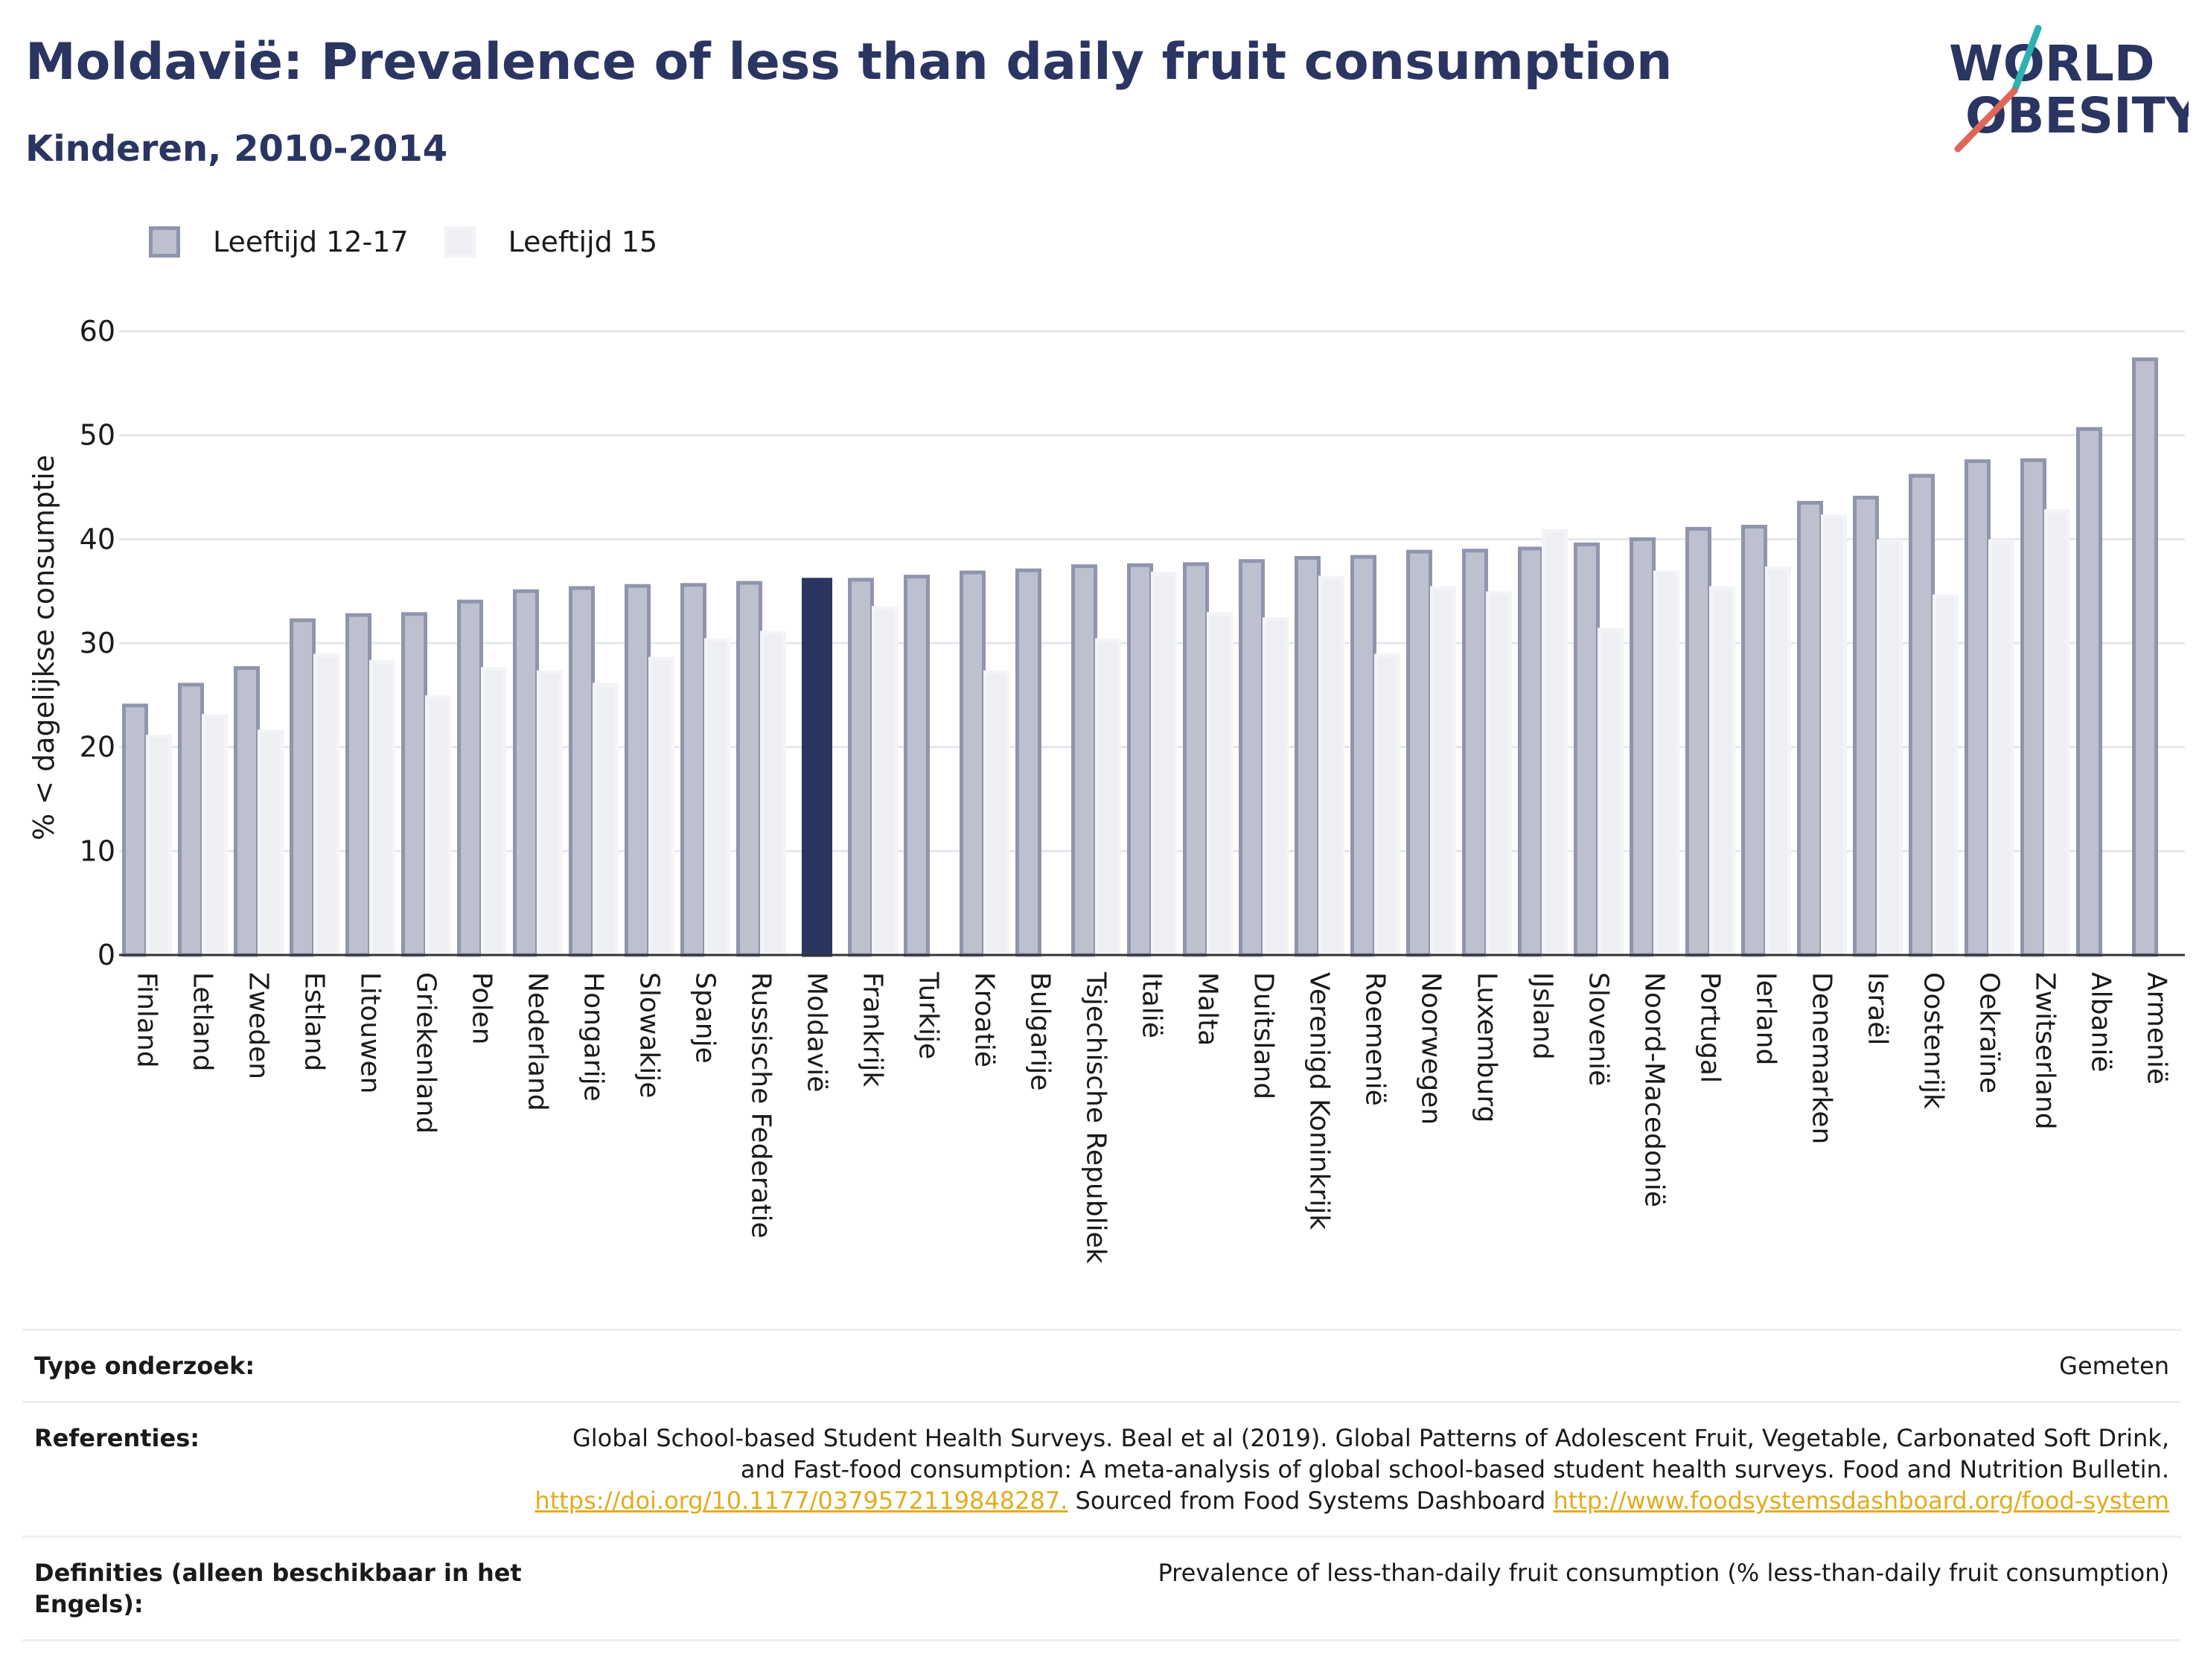 This screenshot has height=1680, width=2202. I want to click on x-tick-label: Zweden, so click(258, 1025).